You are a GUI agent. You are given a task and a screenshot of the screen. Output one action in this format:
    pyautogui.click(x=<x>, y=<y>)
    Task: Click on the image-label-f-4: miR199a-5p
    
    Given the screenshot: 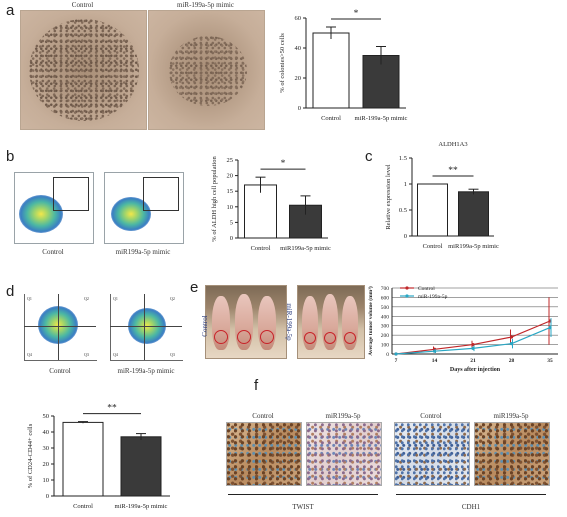 What is the action you would take?
    pyautogui.click(x=511, y=416)
    